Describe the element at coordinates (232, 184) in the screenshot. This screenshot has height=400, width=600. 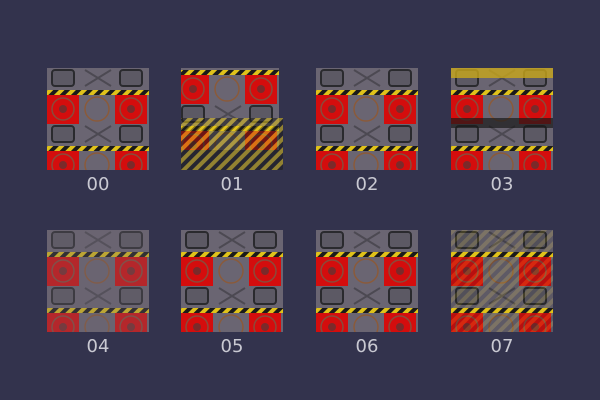
I see `texture-label: 01` at that location.